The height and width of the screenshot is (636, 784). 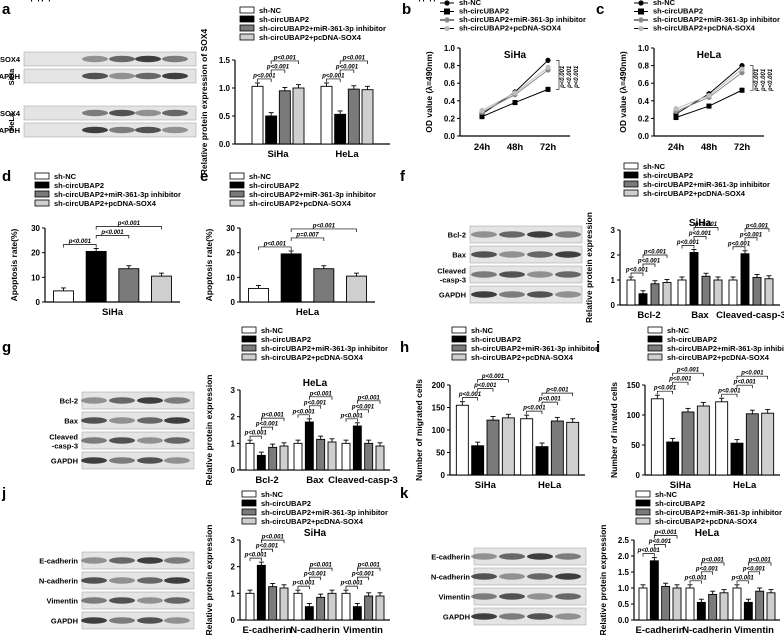 What do you see at coordinates (233, 470) in the screenshot?
I see `y-tick-label: 0` at bounding box center [233, 470].